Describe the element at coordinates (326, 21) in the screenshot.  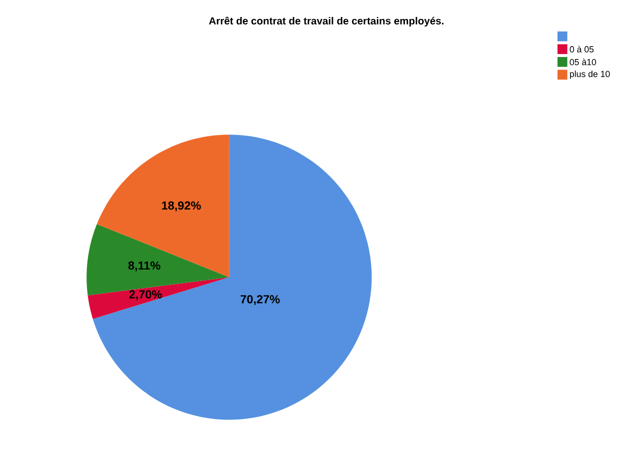
I see `chart-title: Arrêt de contrat de travail de certains employés.` at that location.